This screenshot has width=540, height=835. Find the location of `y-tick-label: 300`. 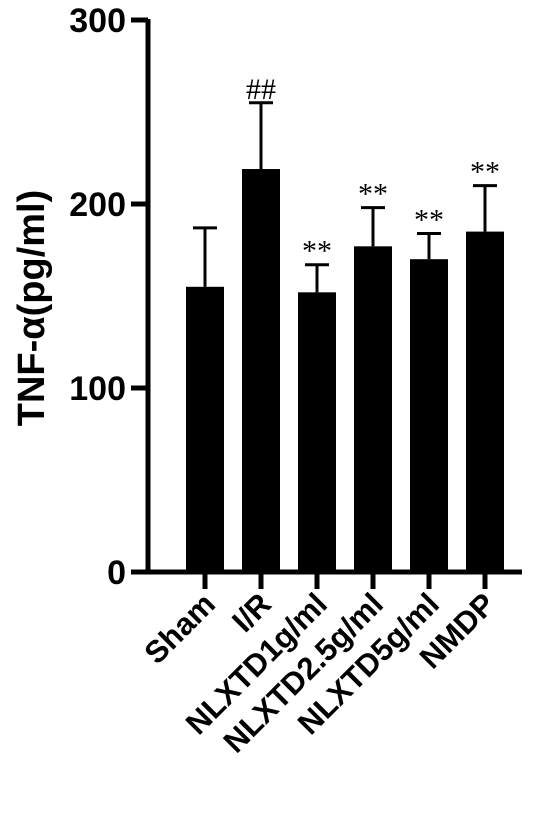

y-tick-label: 300 is located at coordinates (97, 21).